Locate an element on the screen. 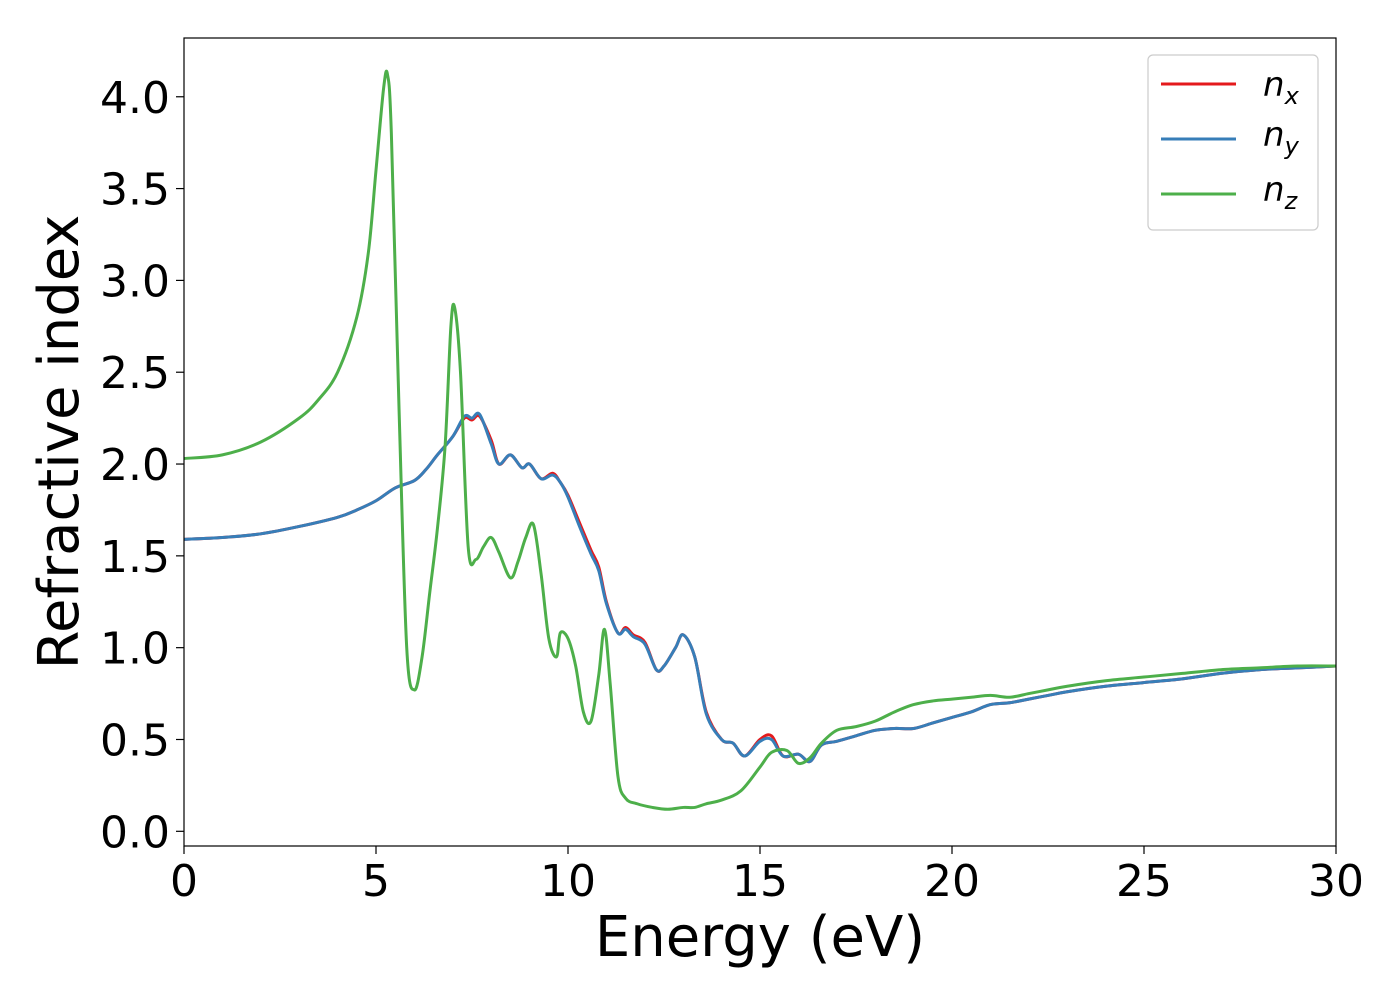 Image resolution: width=1400 pixels, height=1000 pixels. y-tick-label: 2.0 is located at coordinates (135, 465).